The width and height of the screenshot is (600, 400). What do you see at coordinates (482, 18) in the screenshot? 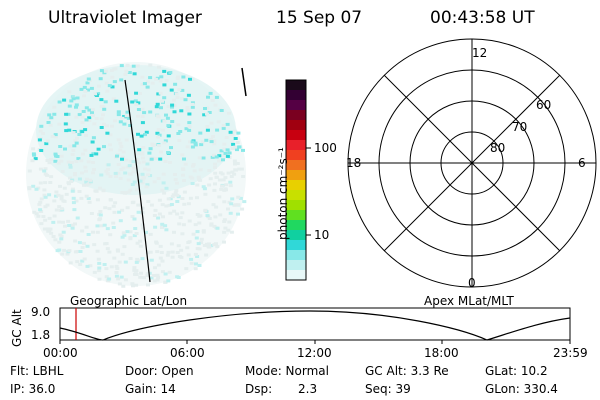
I see `time-label: 00:43:58 UT` at bounding box center [482, 18].